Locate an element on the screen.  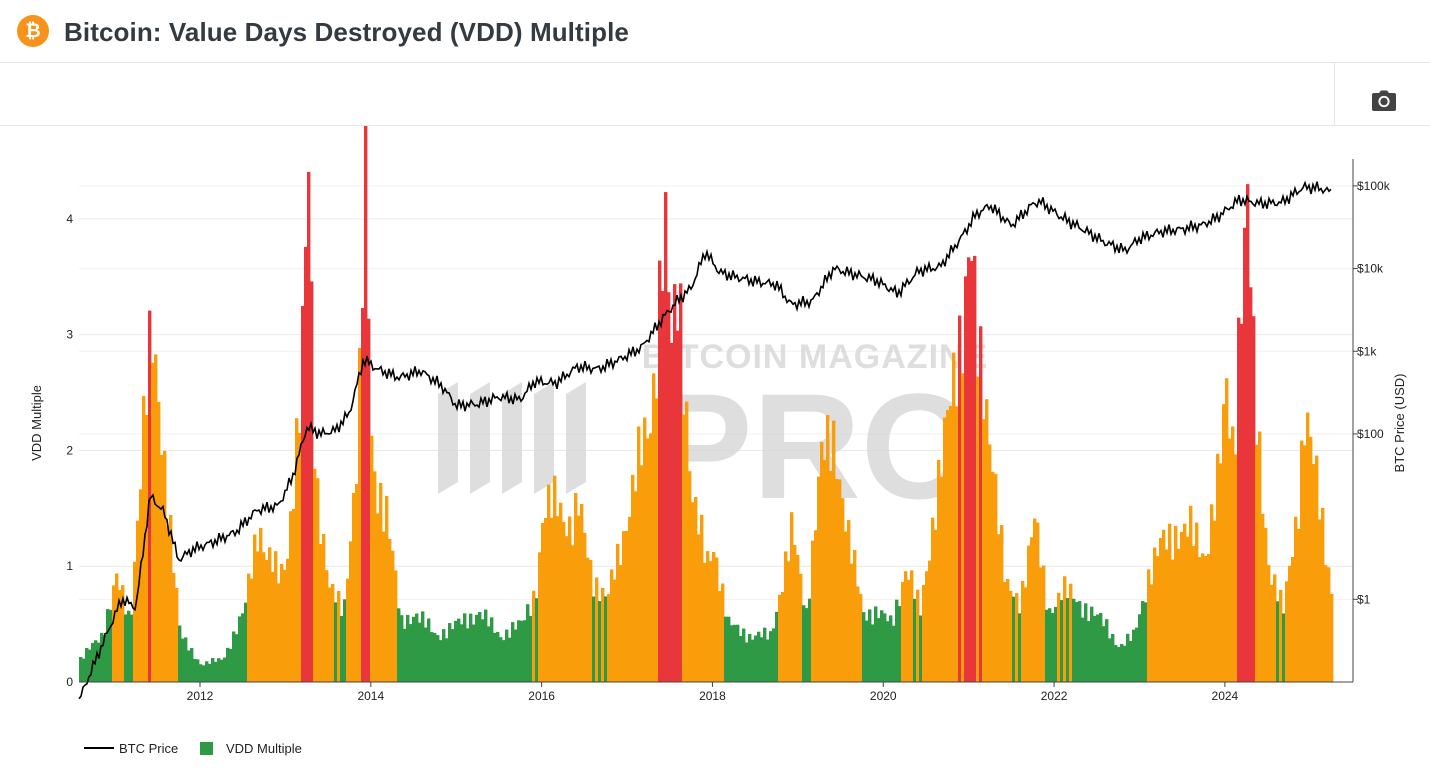
chart-toolbar is located at coordinates (715, 94).